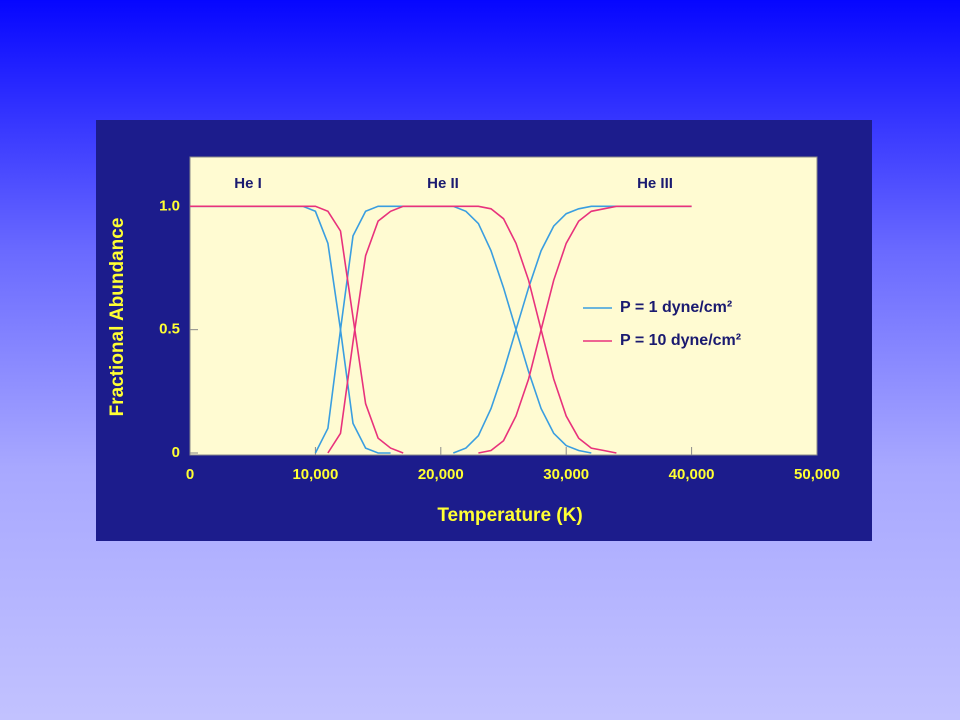 This screenshot has height=720, width=960. I want to click on x-axis-title: Temperature (K), so click(509, 515).